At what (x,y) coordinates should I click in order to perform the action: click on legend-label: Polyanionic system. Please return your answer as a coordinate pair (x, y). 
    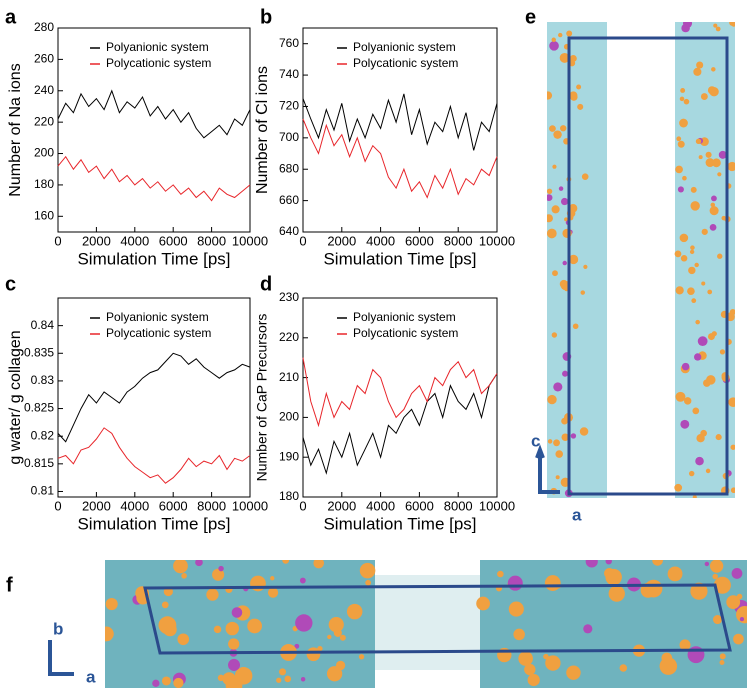
    Looking at the image, I should click on (404, 317).